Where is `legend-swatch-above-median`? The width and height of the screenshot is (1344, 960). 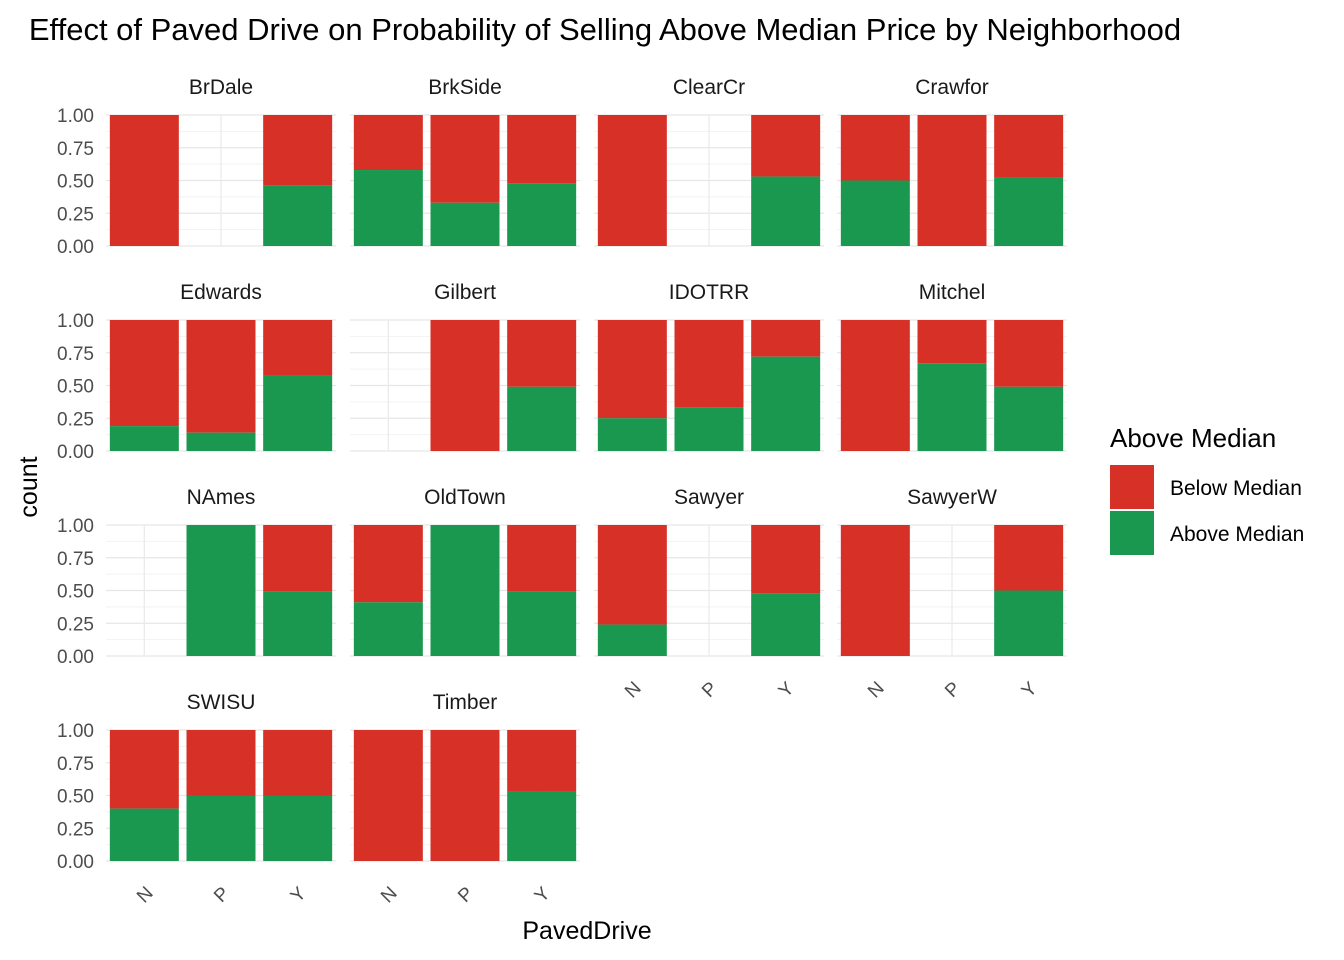 legend-swatch-above-median is located at coordinates (1132, 533).